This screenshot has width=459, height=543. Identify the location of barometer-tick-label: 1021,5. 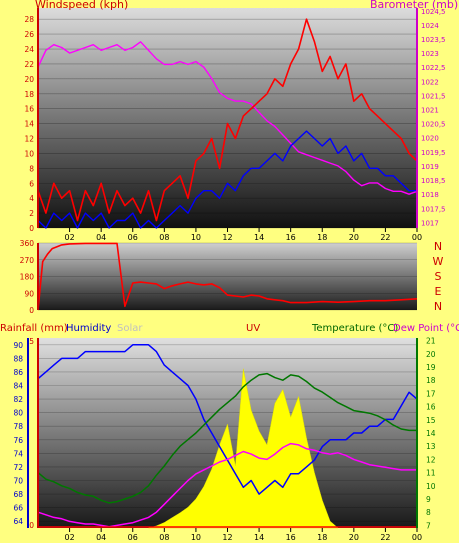
(433, 96).